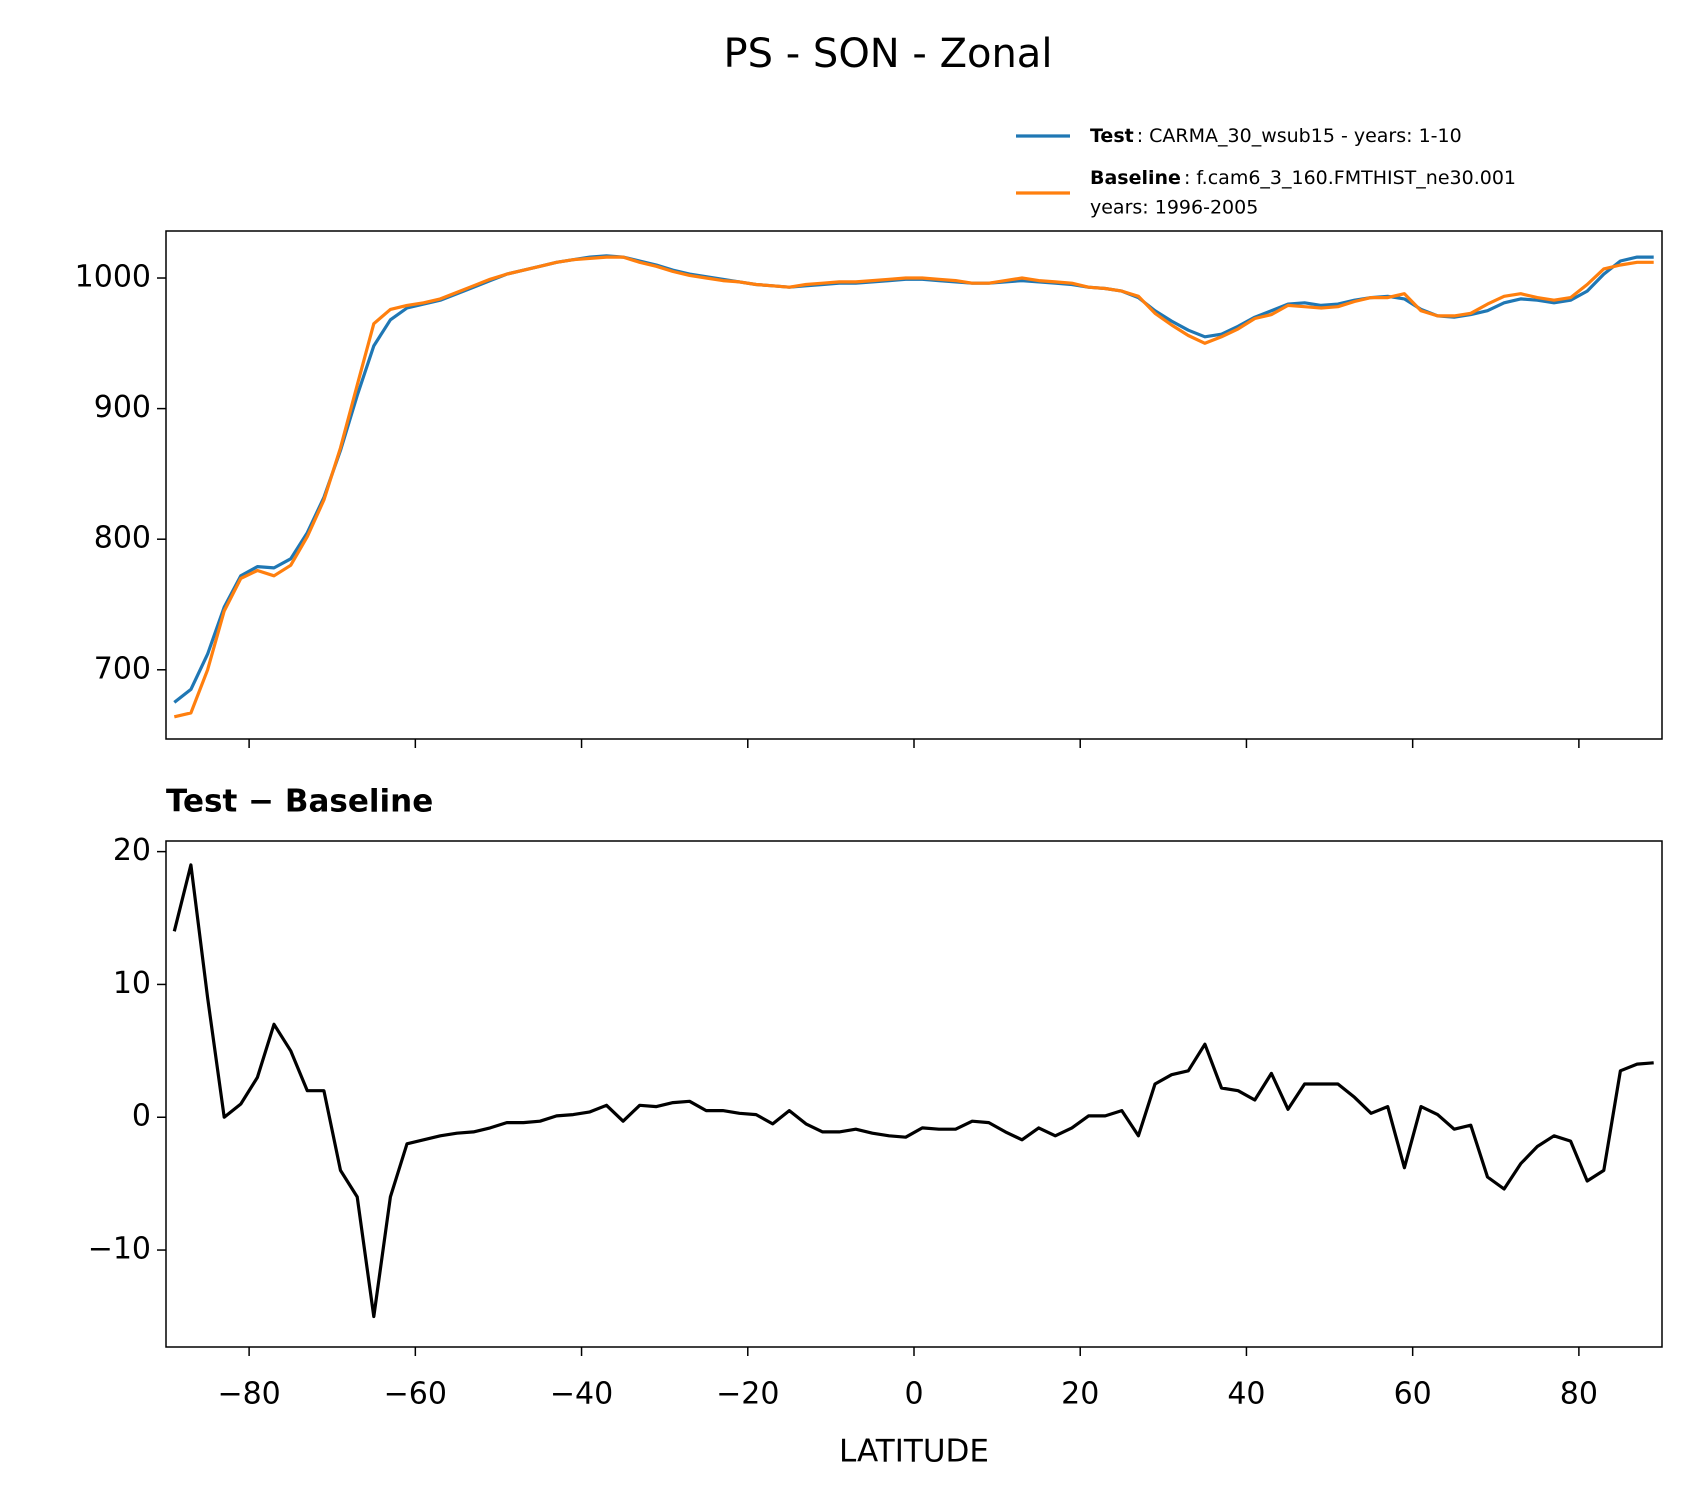 The image size is (1683, 1496). Describe the element at coordinates (1299, 136) in the screenshot. I see `legend-description: : CARMA_30_wsub15 - years: 1-10` at that location.